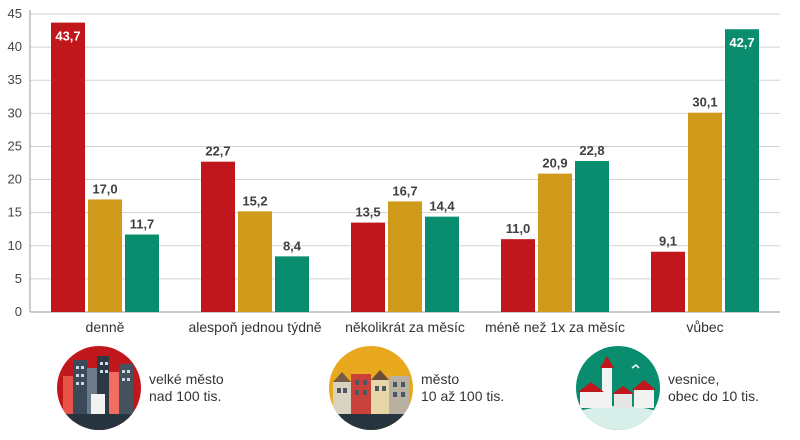  I want to click on y-tick-label: 40, so click(15, 46).